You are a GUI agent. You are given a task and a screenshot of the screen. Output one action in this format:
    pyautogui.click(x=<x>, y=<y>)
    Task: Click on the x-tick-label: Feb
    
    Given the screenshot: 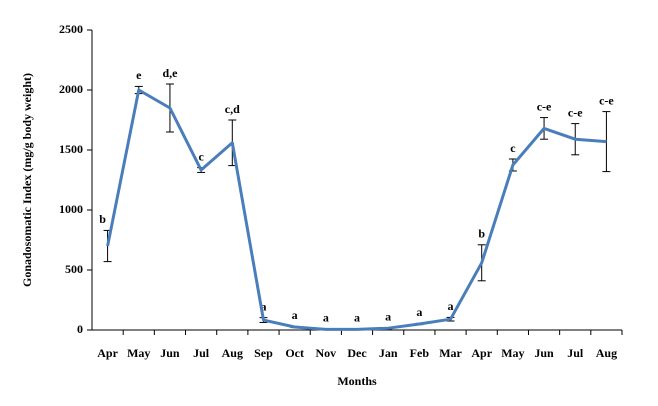 What is the action you would take?
    pyautogui.click(x=420, y=353)
    